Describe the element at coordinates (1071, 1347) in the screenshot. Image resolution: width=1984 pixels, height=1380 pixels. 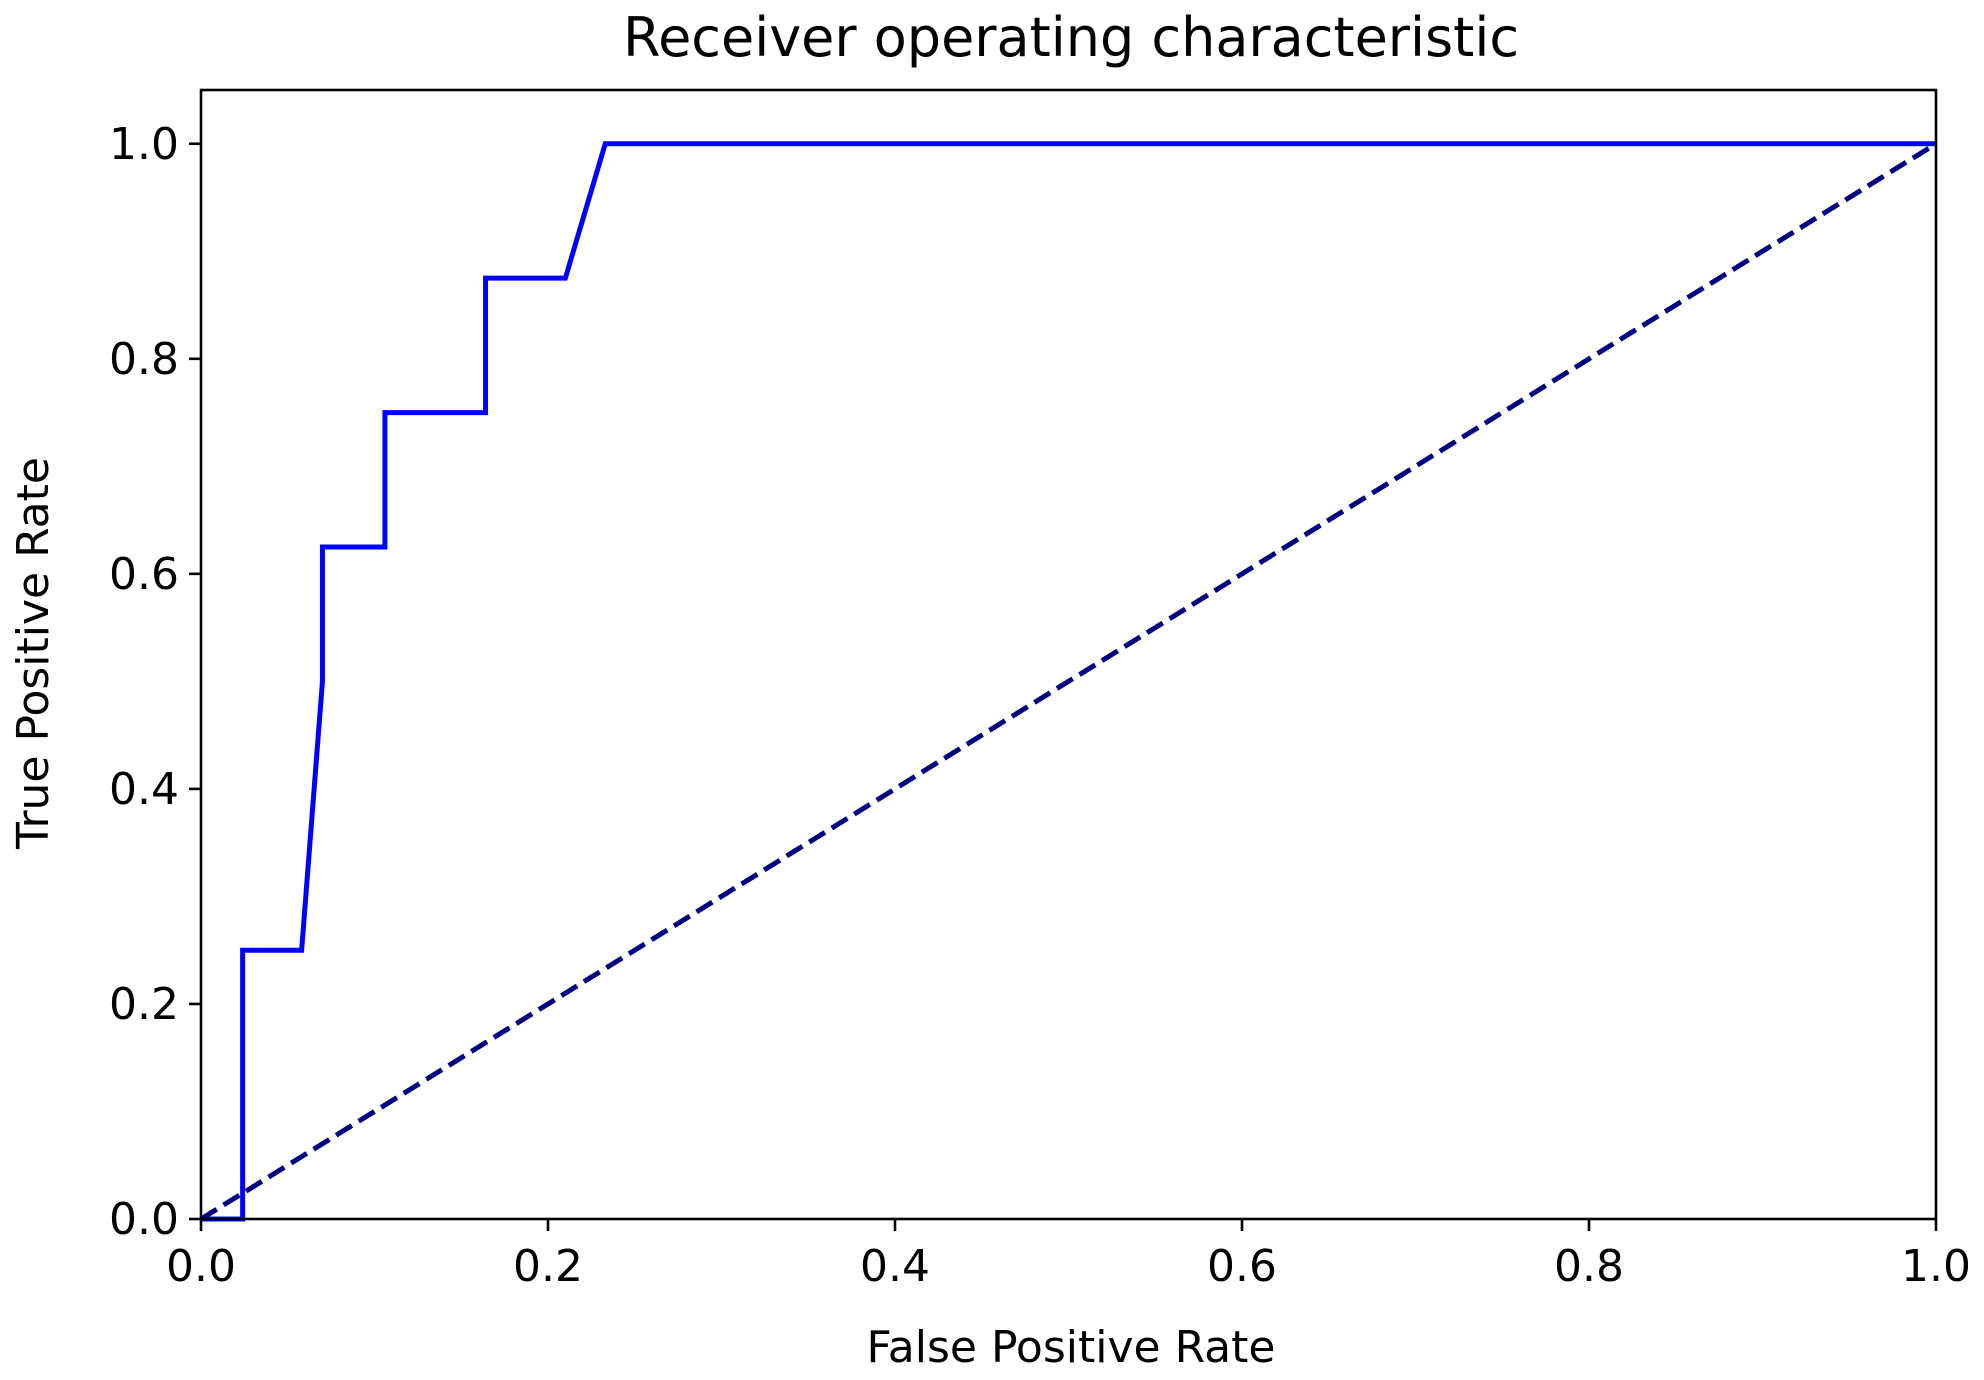
I see `x-axis-label: False Positive Rate` at that location.